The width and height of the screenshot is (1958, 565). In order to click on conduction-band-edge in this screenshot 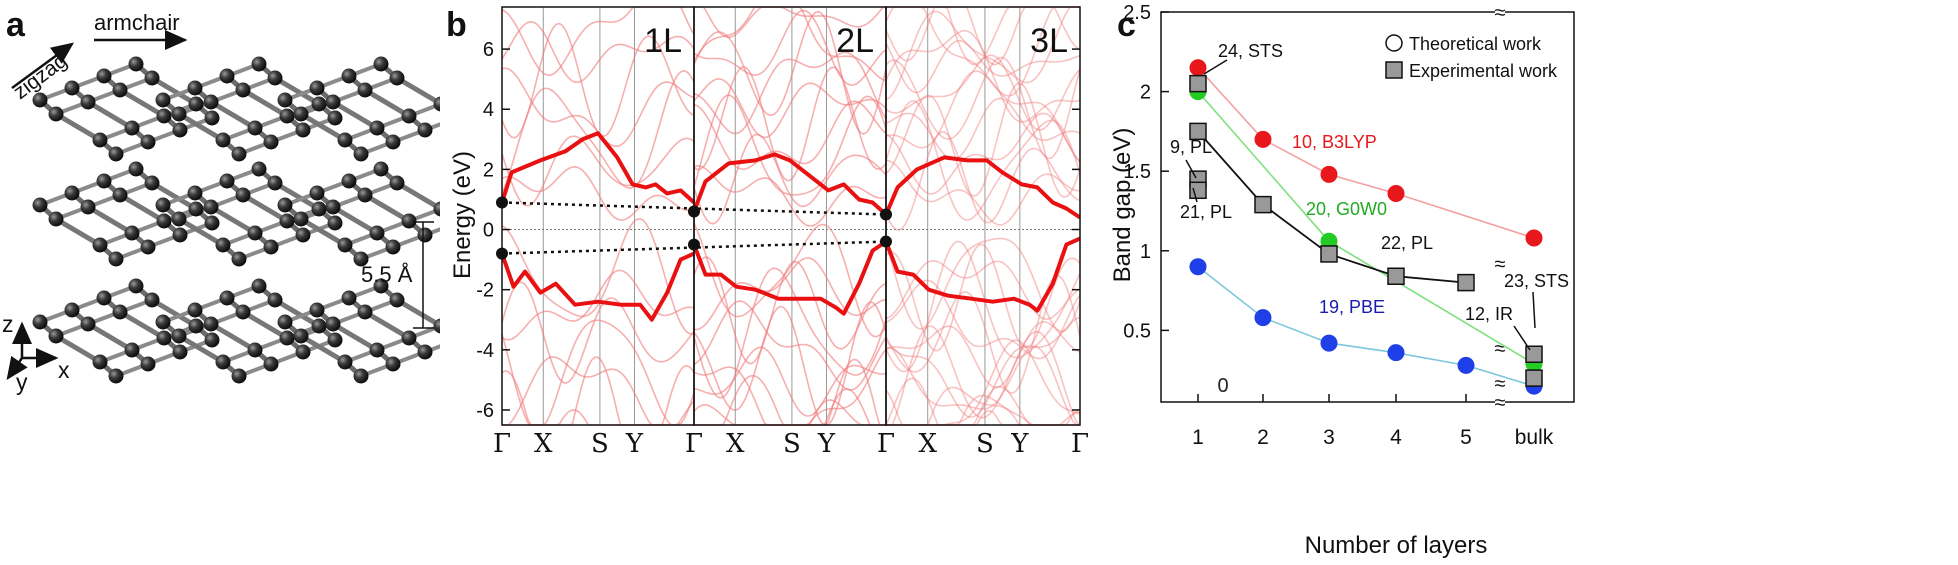, I will do `click(983, 187)`.